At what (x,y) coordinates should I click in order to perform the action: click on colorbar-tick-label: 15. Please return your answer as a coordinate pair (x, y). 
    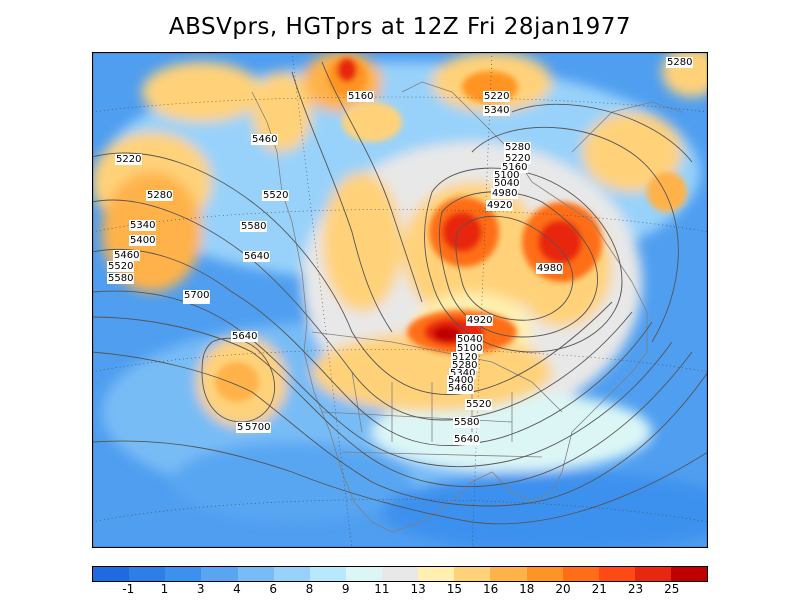
    Looking at the image, I should click on (454, 589).